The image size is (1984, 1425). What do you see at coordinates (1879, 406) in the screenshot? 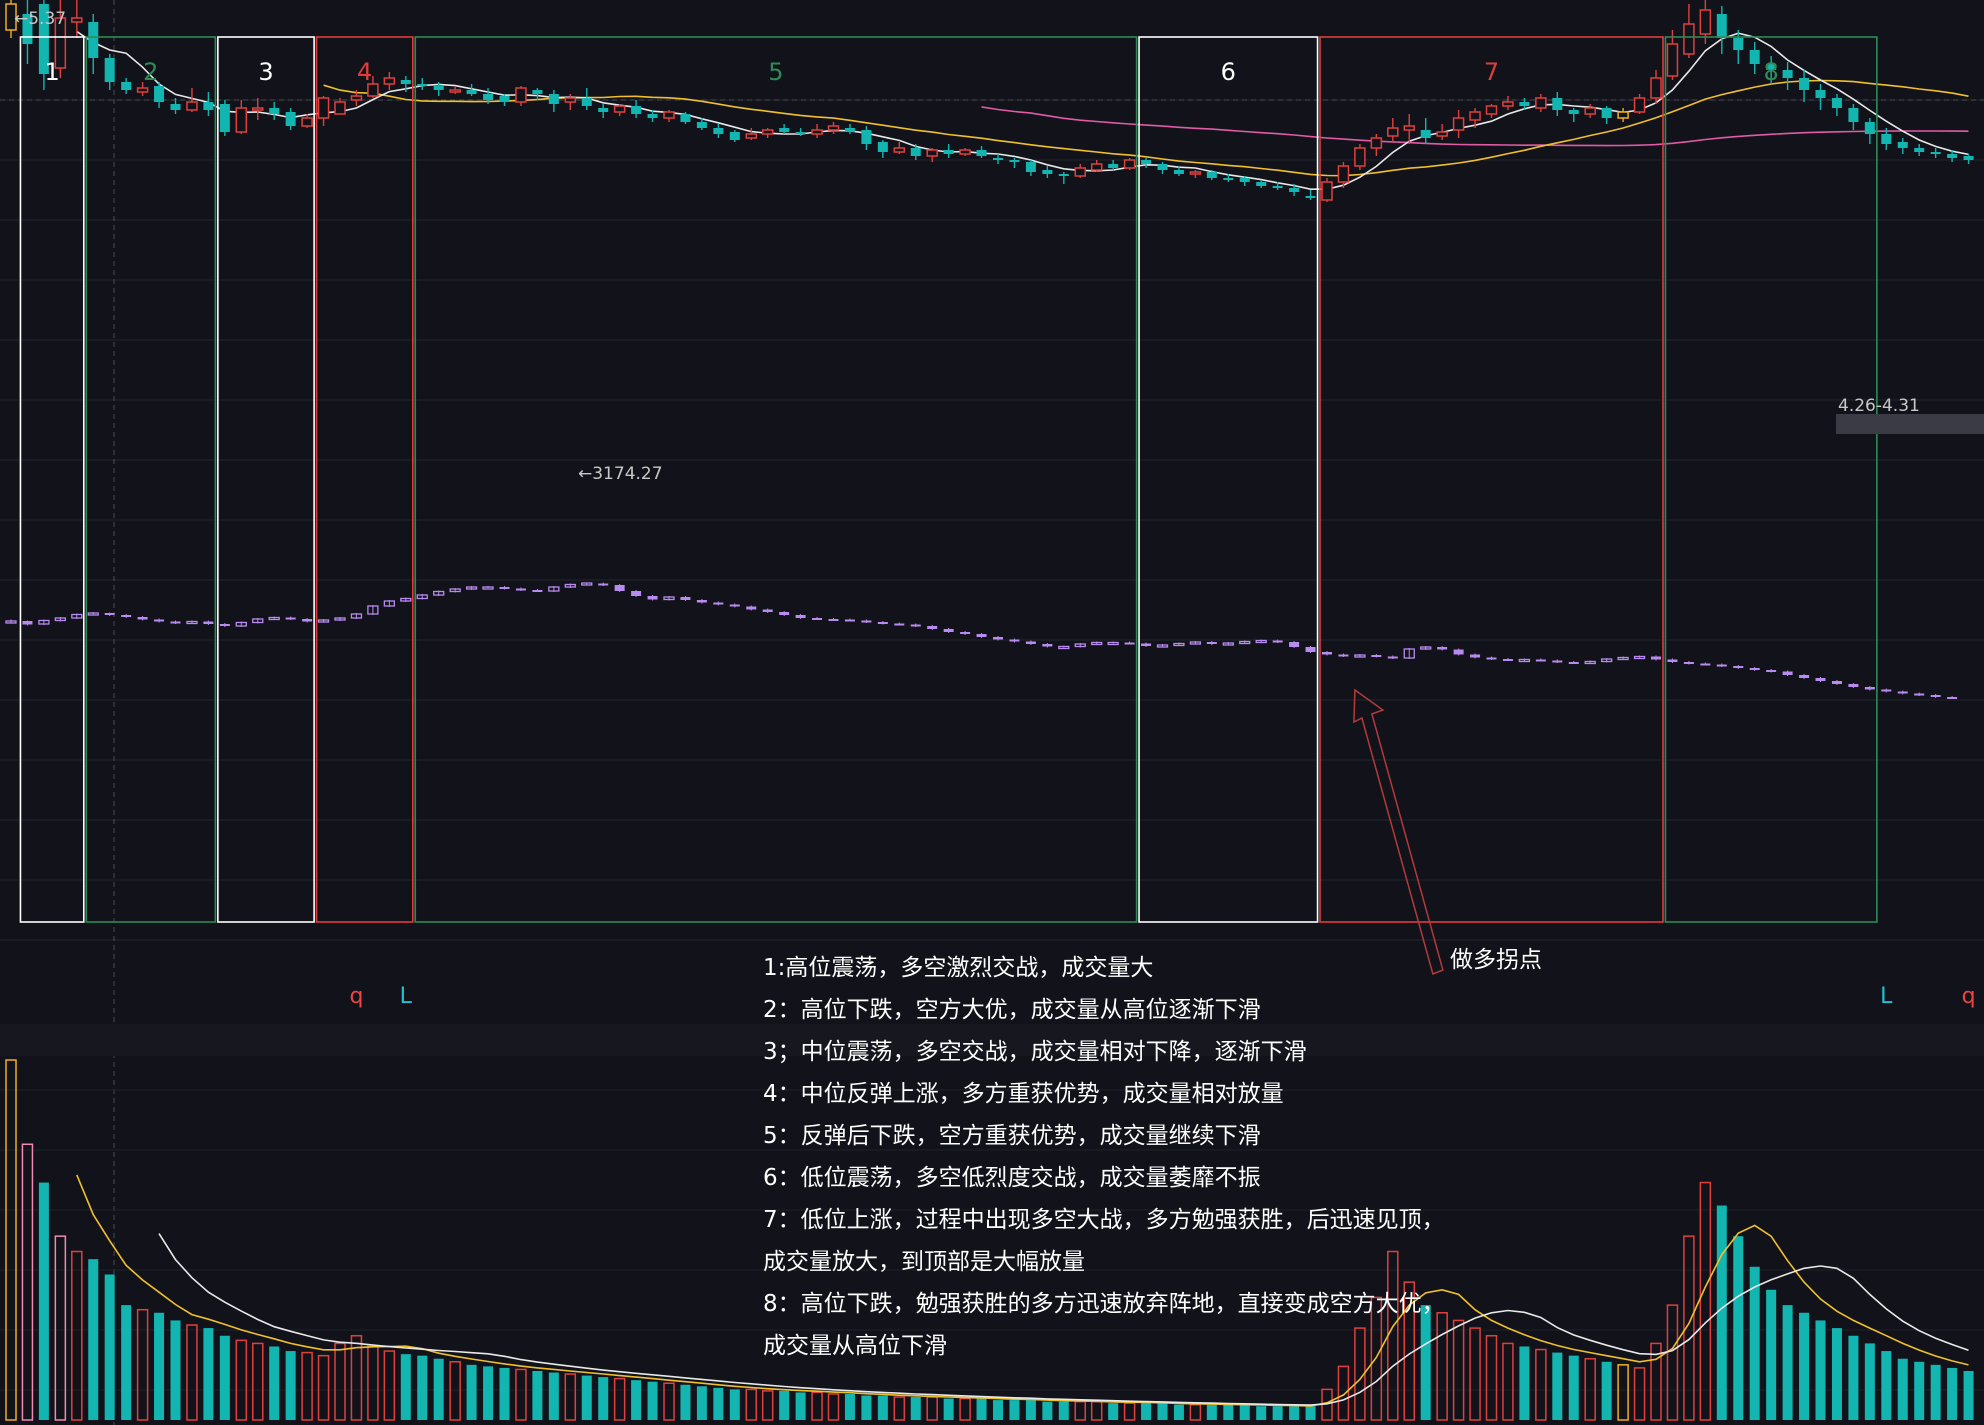
I see `price-range-label: 4.26-4.31` at bounding box center [1879, 406].